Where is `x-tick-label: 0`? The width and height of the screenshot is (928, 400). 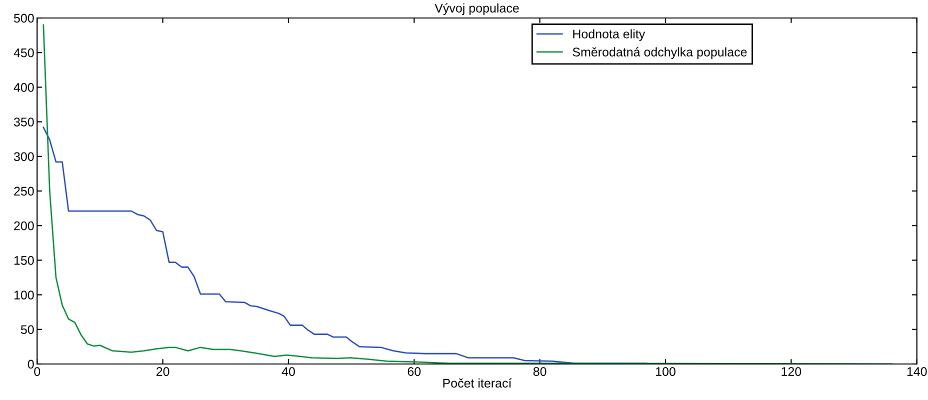 x-tick-label: 0 is located at coordinates (37, 371).